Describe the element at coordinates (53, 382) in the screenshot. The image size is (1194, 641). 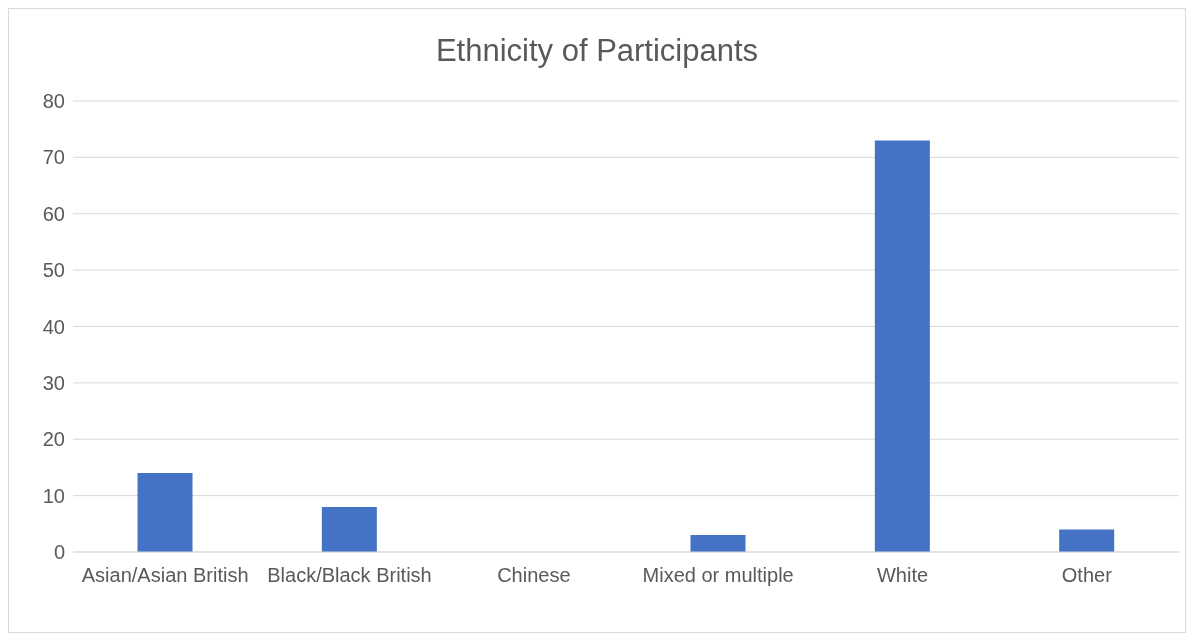
I see `y-tick-label: 30` at that location.